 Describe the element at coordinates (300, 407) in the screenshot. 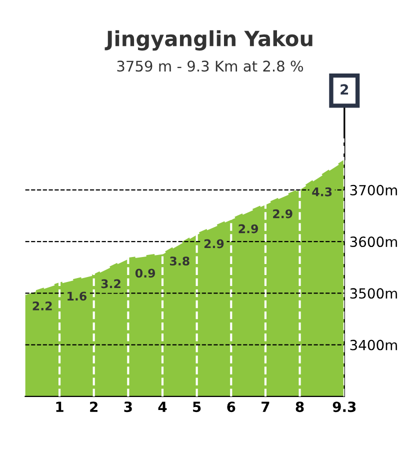

I see `x-tick-label: 8` at that location.